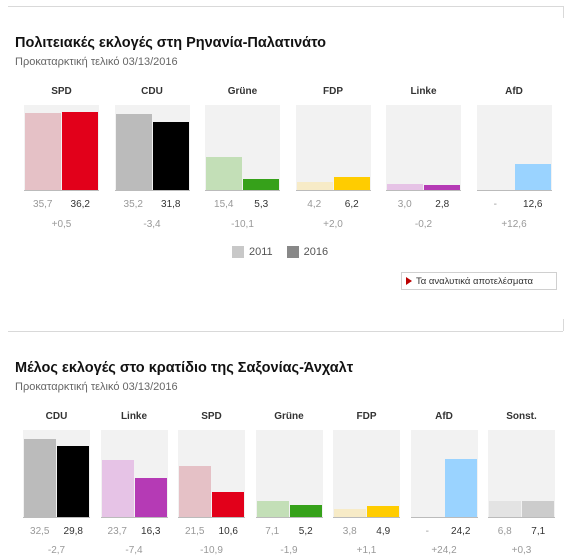 The width and height of the screenshot is (566, 556). What do you see at coordinates (504, 531) in the screenshot?
I see `value-2011-sonst: 6,8` at bounding box center [504, 531].